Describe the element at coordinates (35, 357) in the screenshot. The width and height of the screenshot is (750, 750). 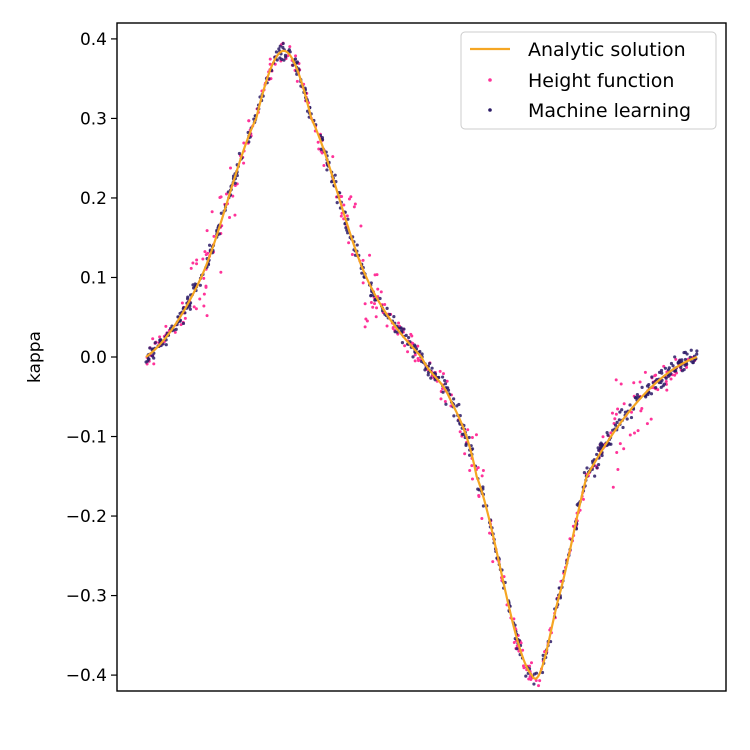
I see `y-axis-label: kappa` at that location.